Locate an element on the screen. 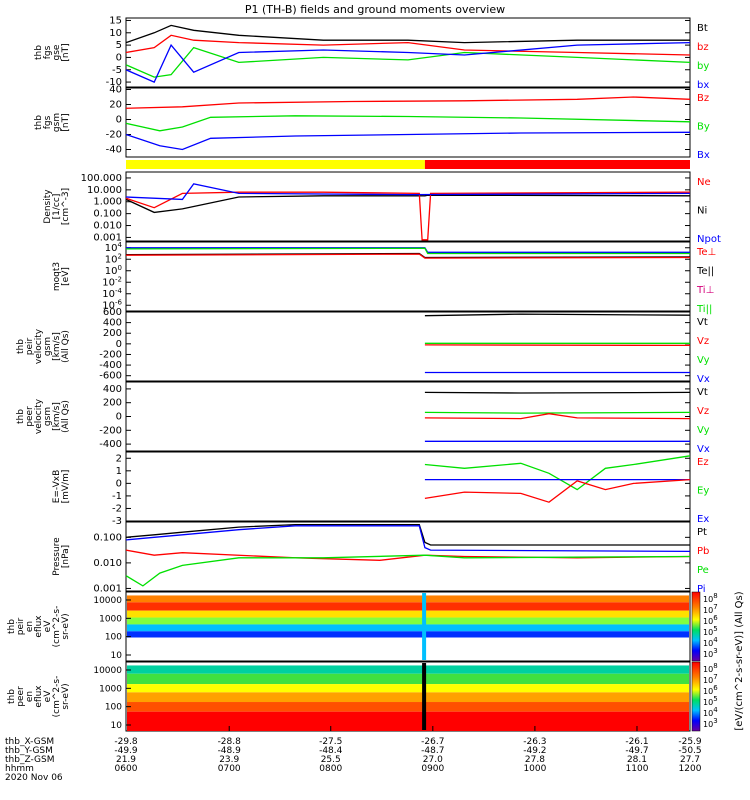 The width and height of the screenshot is (750, 800). legend-label: Ez is located at coordinates (703, 462).